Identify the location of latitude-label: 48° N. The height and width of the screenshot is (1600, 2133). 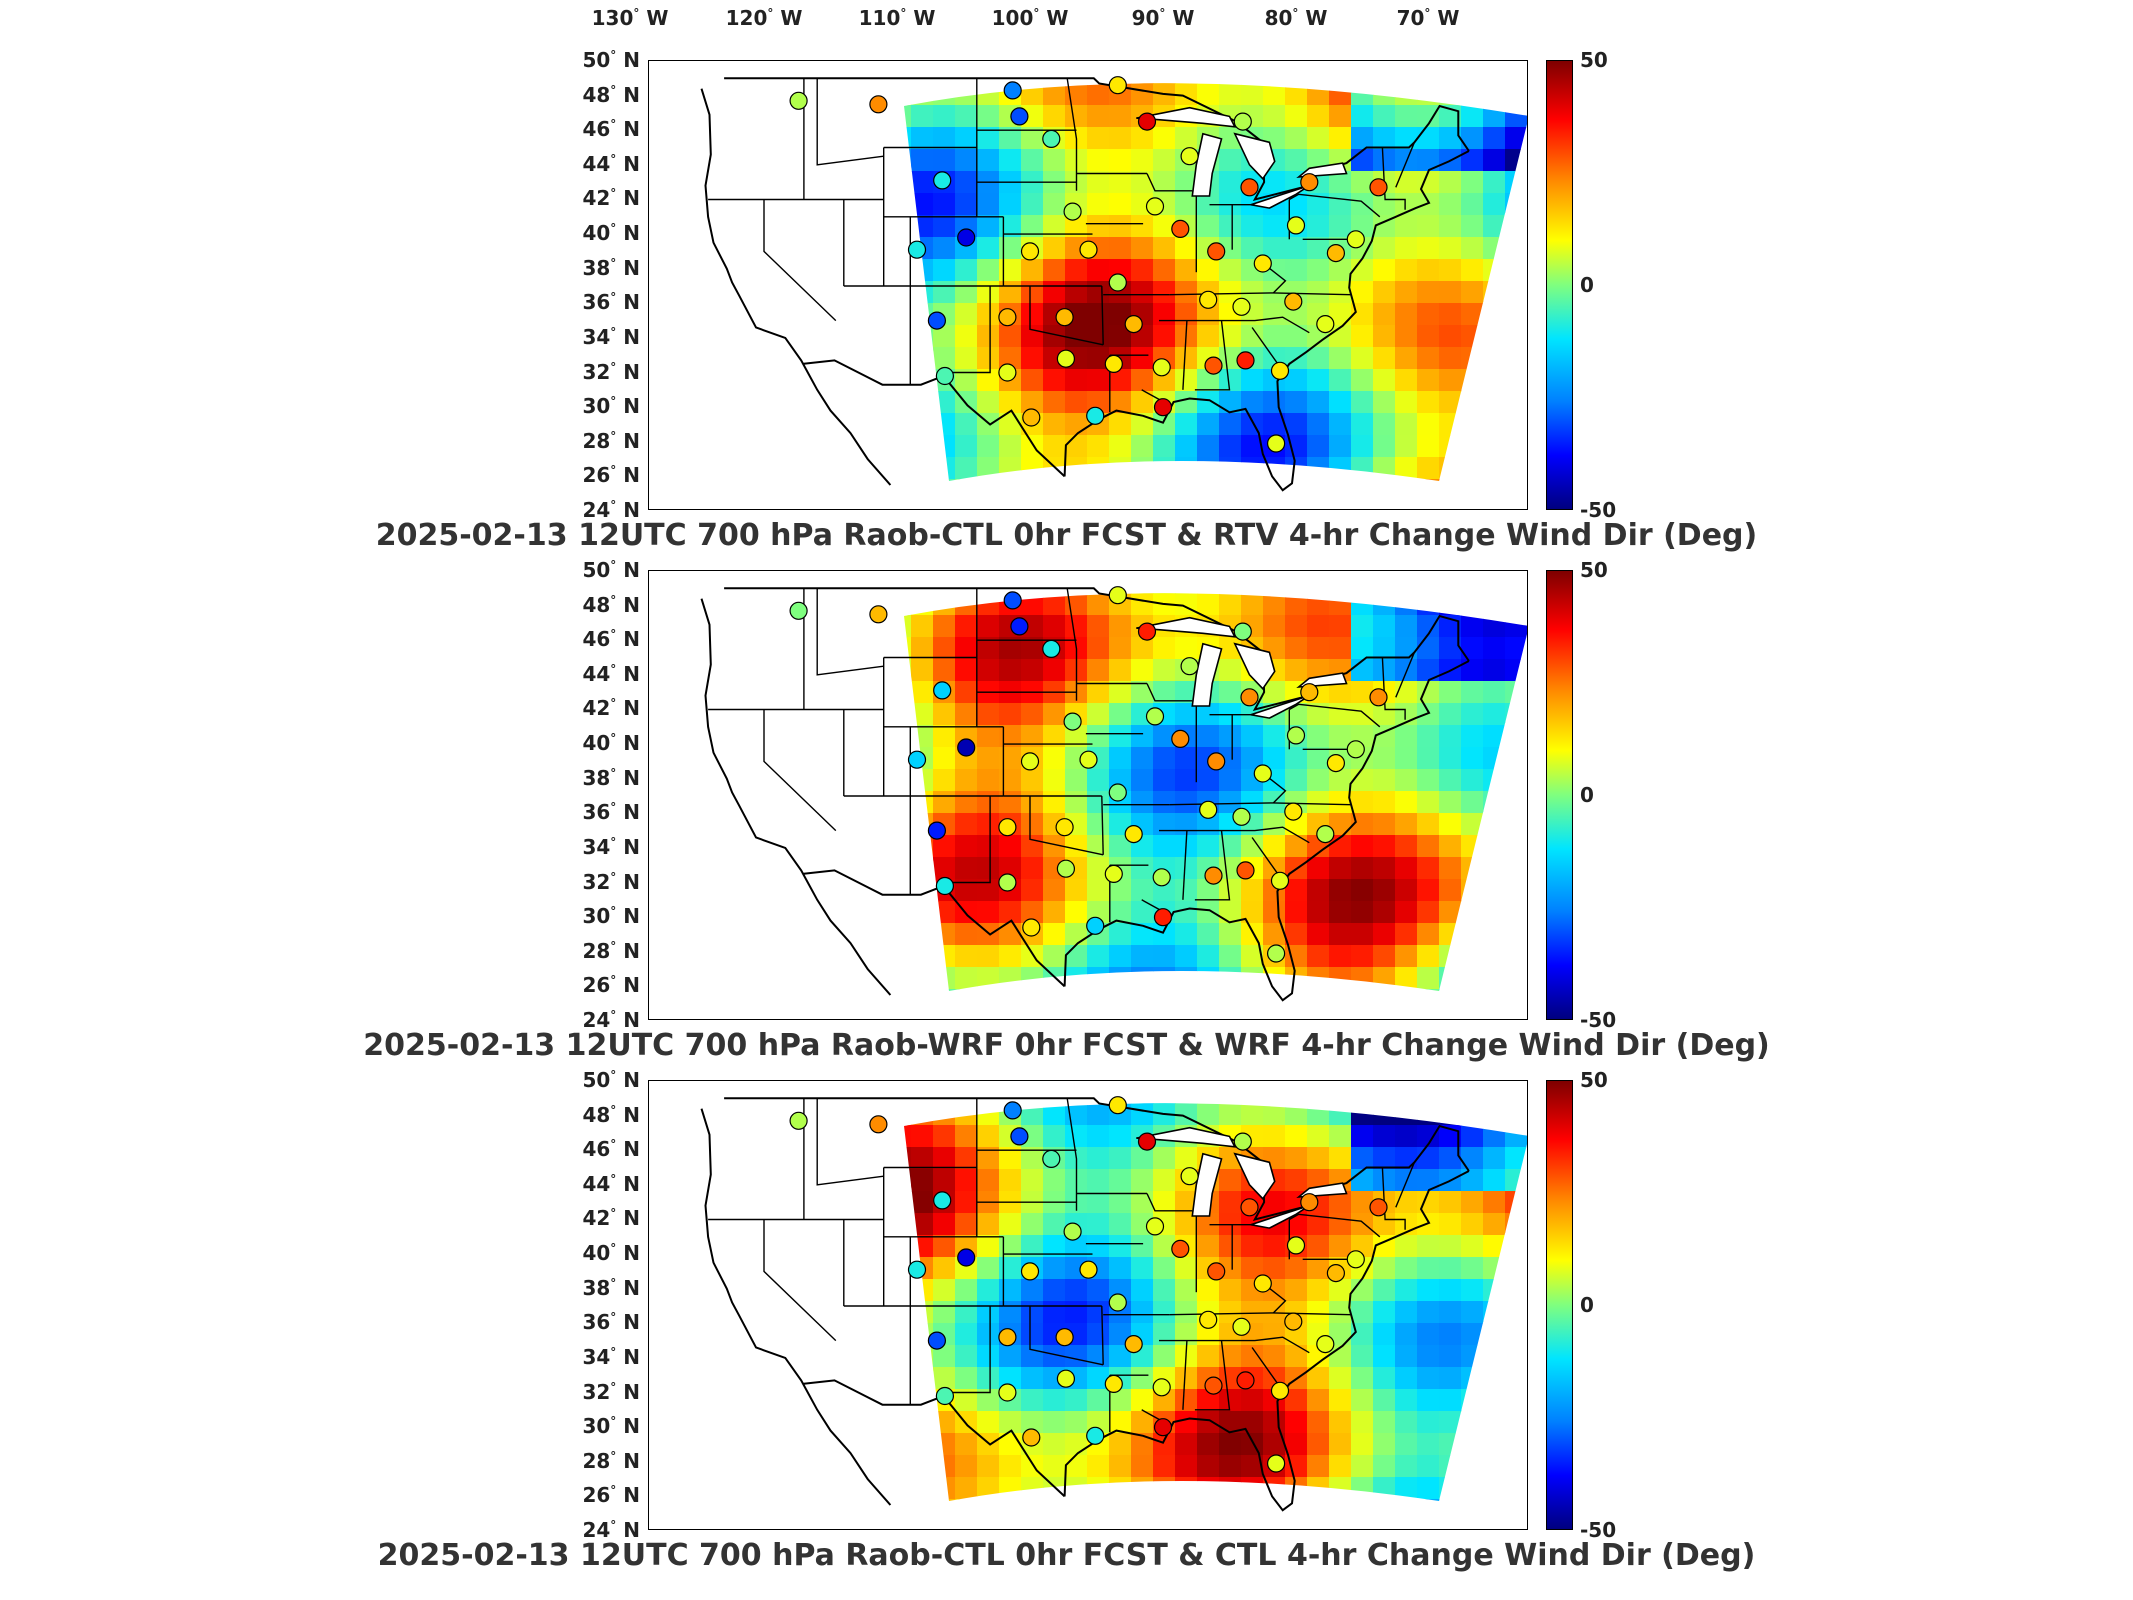
(611, 604).